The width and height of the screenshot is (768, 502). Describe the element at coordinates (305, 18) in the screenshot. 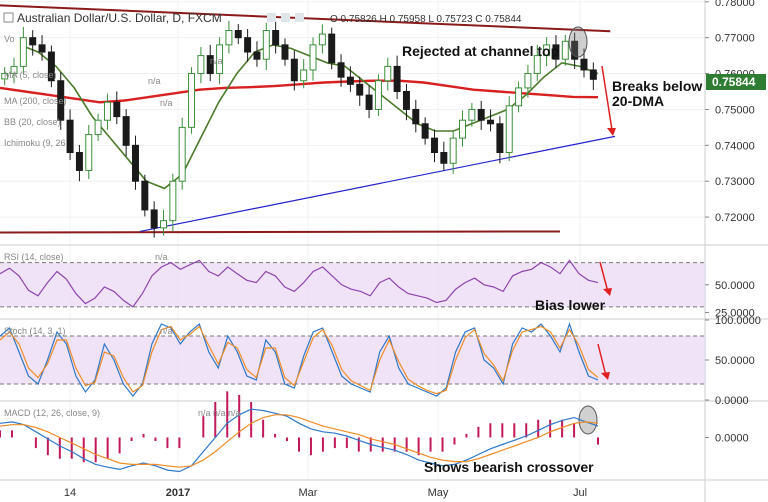

I see `channel-top-line` at that location.